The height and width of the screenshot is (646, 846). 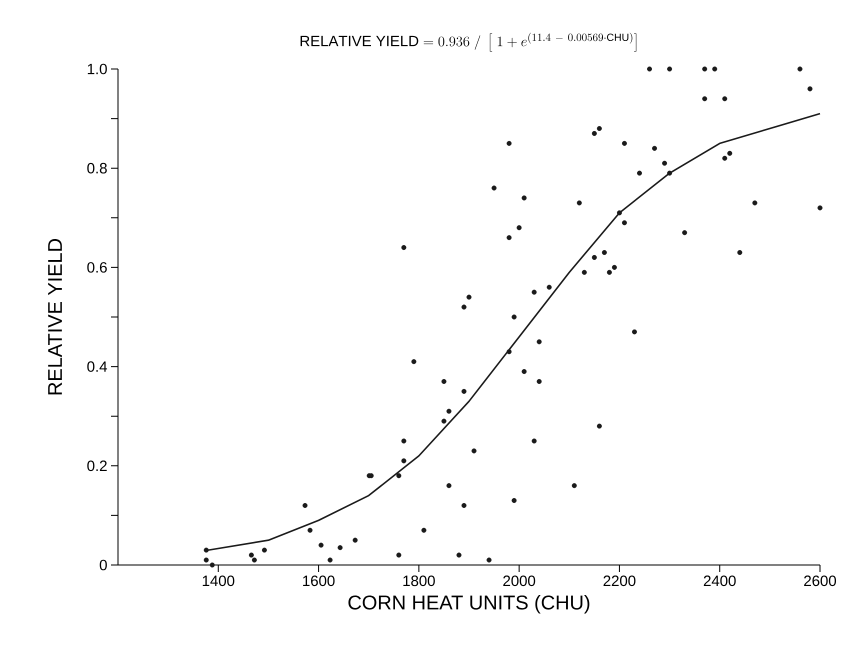 I want to click on y-tick-label: 0, so click(x=103, y=565).